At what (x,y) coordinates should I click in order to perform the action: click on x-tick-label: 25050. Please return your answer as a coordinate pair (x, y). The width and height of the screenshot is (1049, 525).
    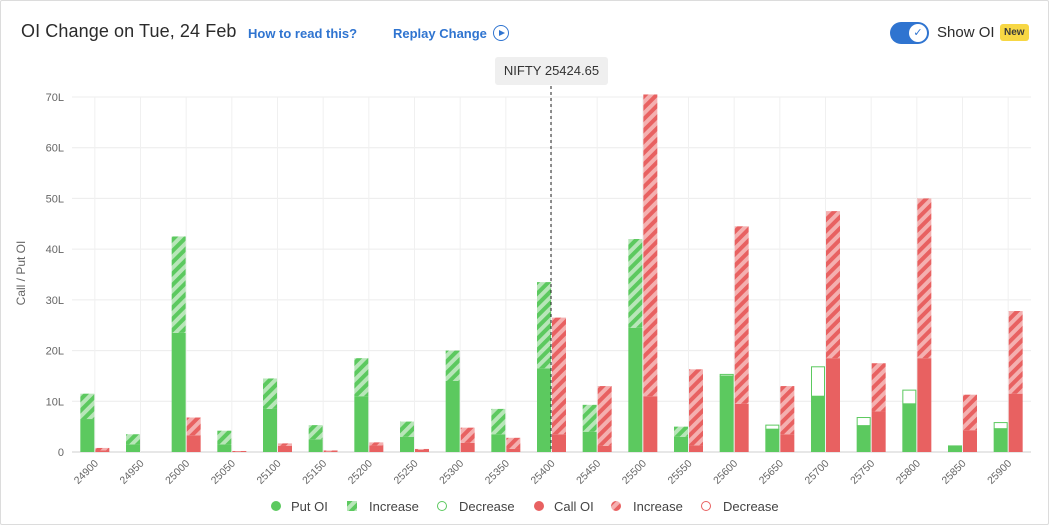
    Looking at the image, I should click on (223, 472).